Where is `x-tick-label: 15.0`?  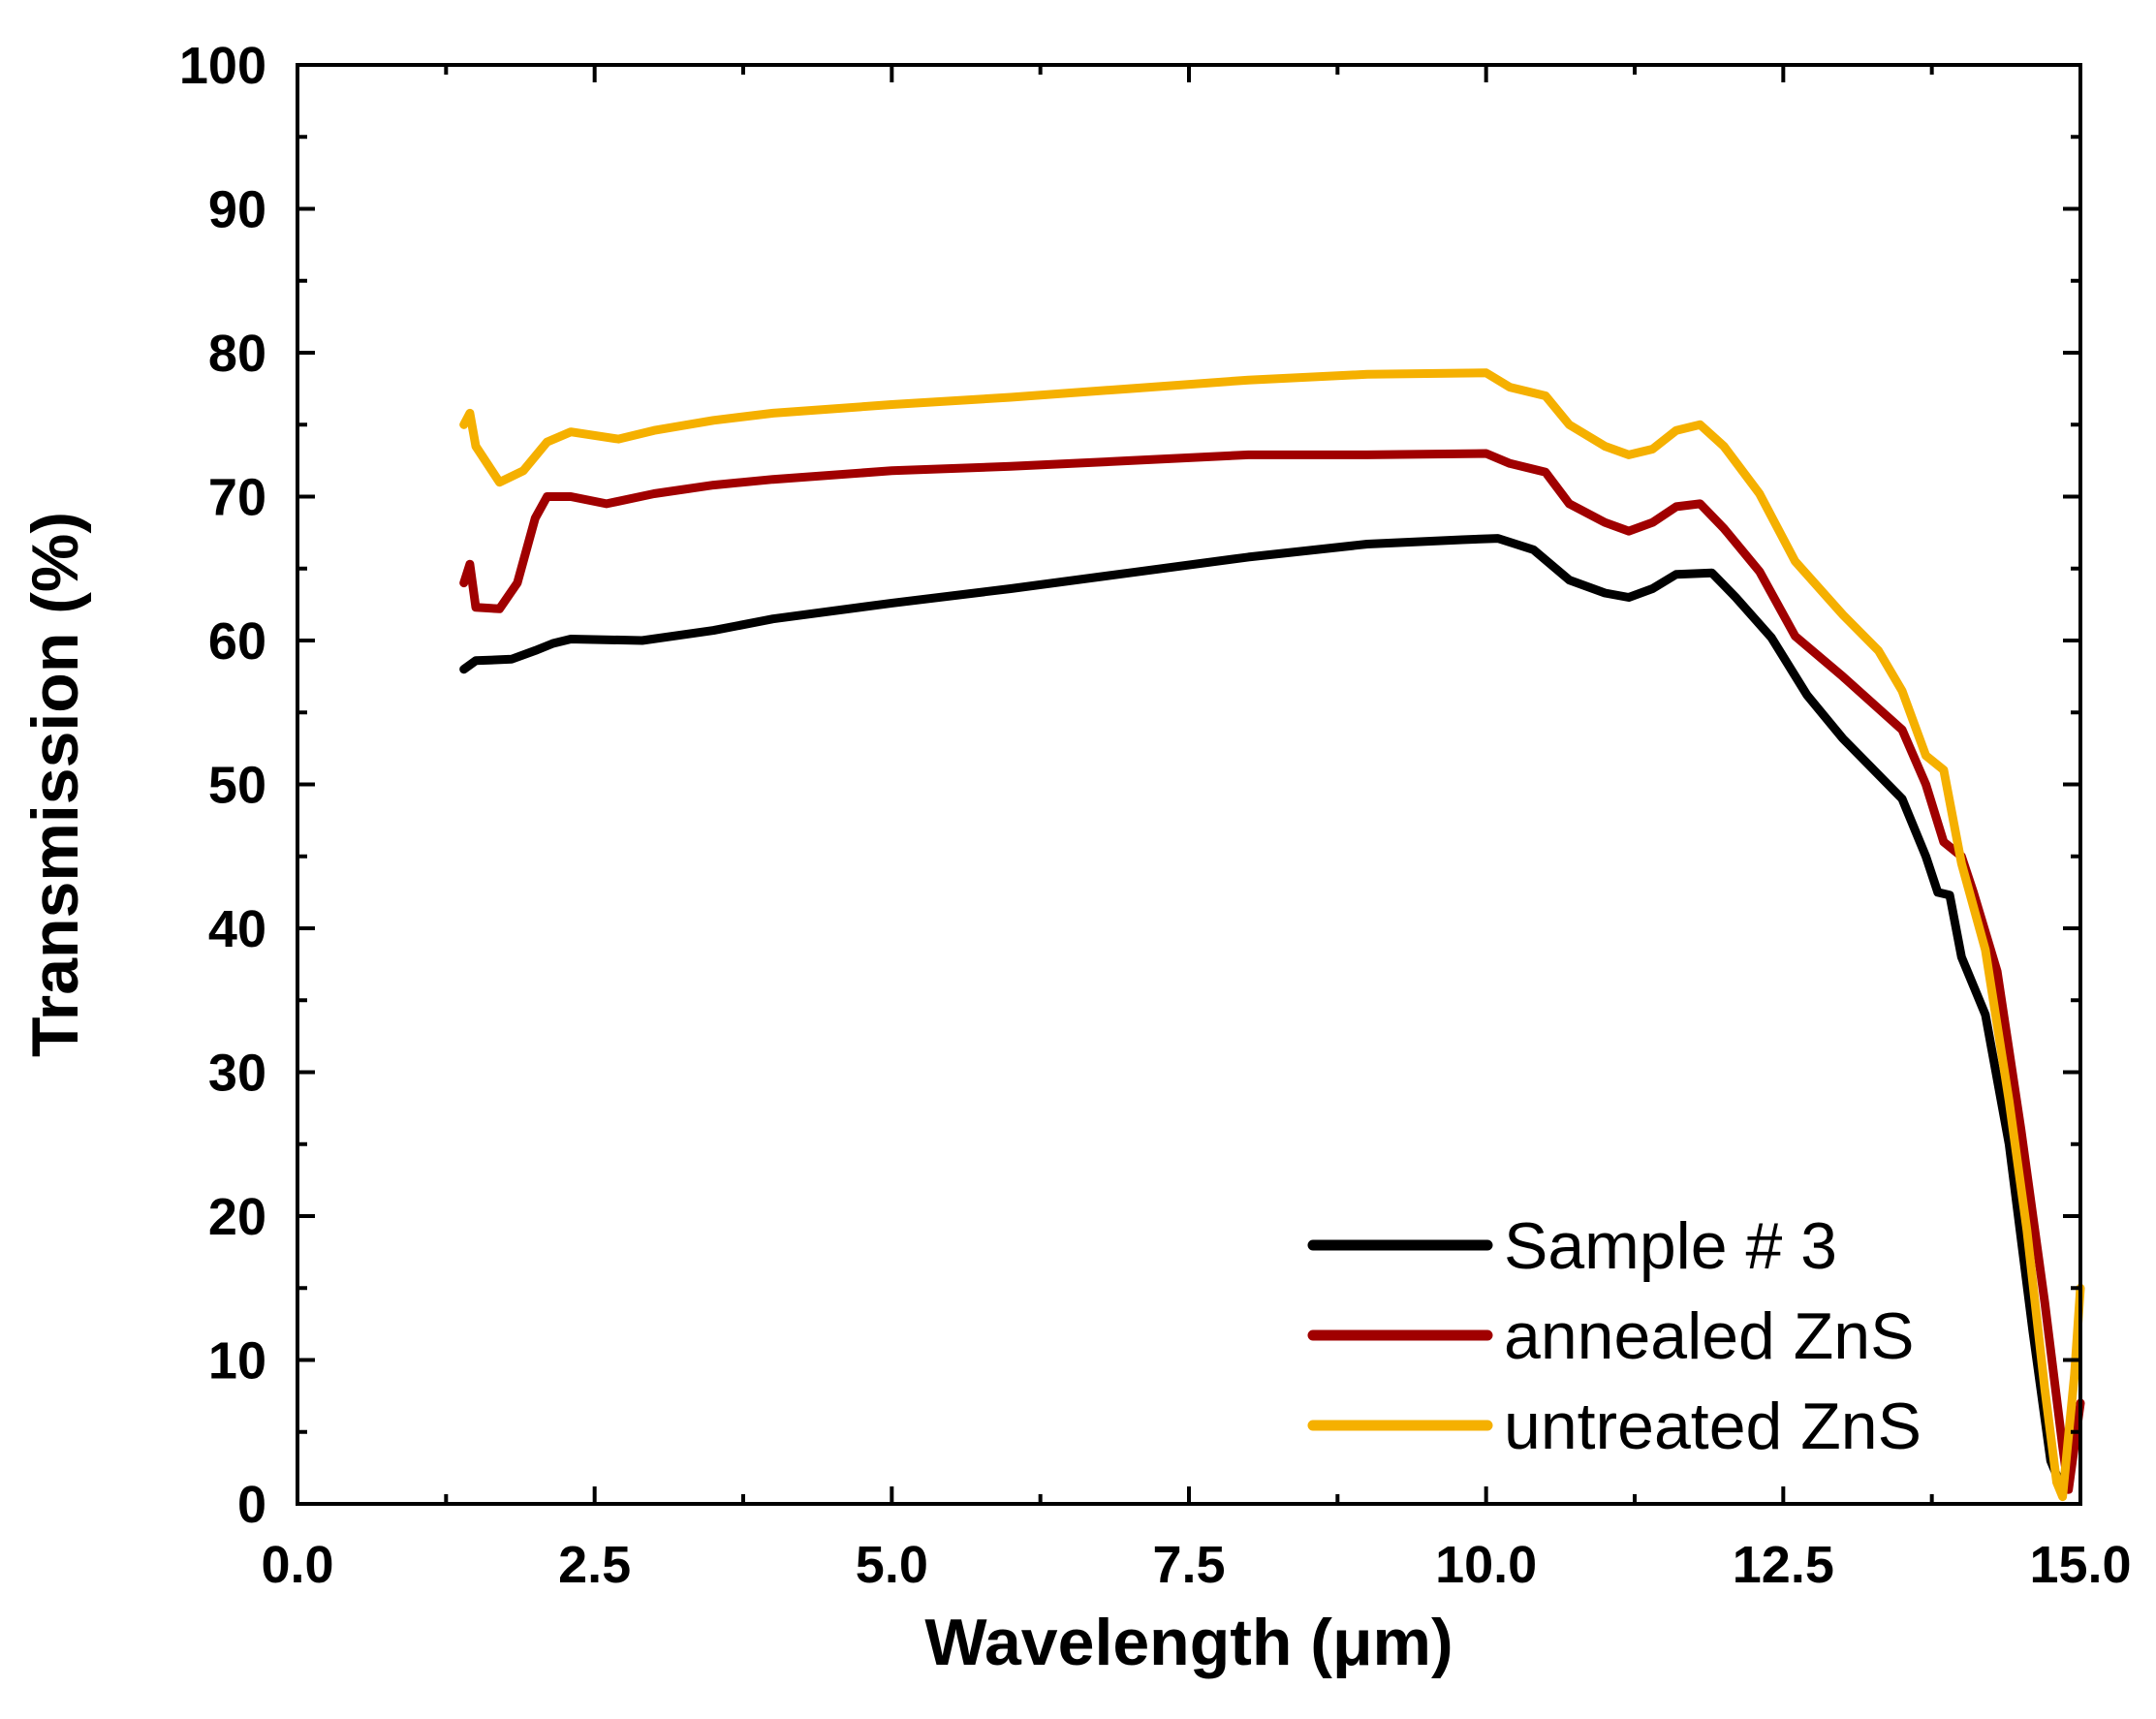 x-tick-label: 15.0 is located at coordinates (2080, 1565).